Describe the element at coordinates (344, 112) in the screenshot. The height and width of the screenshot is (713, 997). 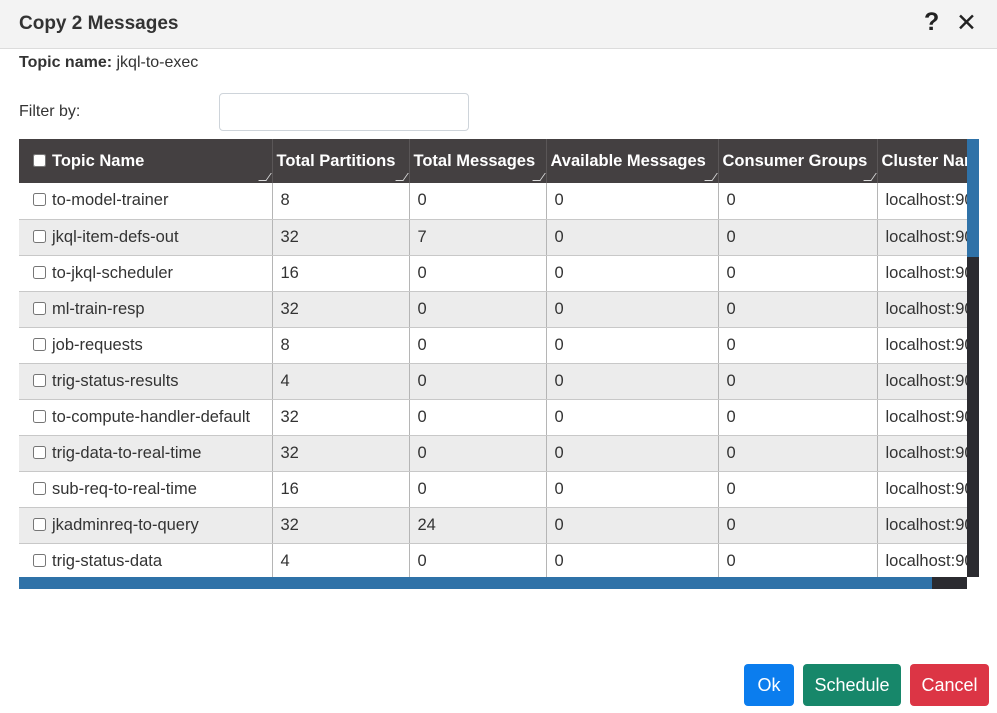
I see `filter-input` at that location.